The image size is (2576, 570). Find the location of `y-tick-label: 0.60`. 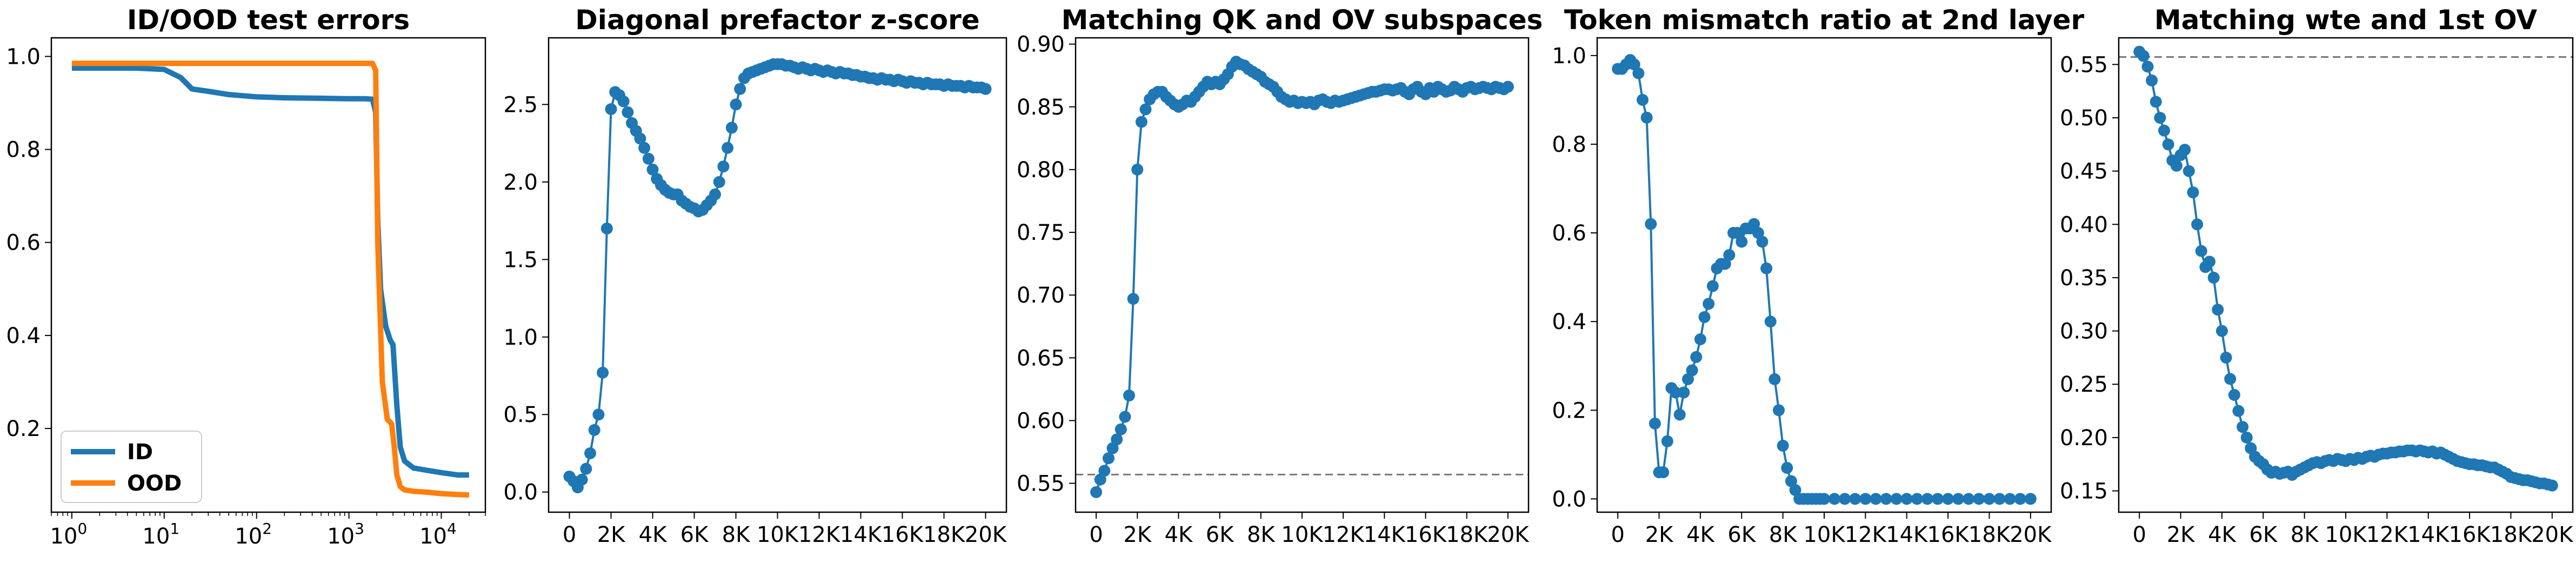

y-tick-label: 0.60 is located at coordinates (1041, 421).